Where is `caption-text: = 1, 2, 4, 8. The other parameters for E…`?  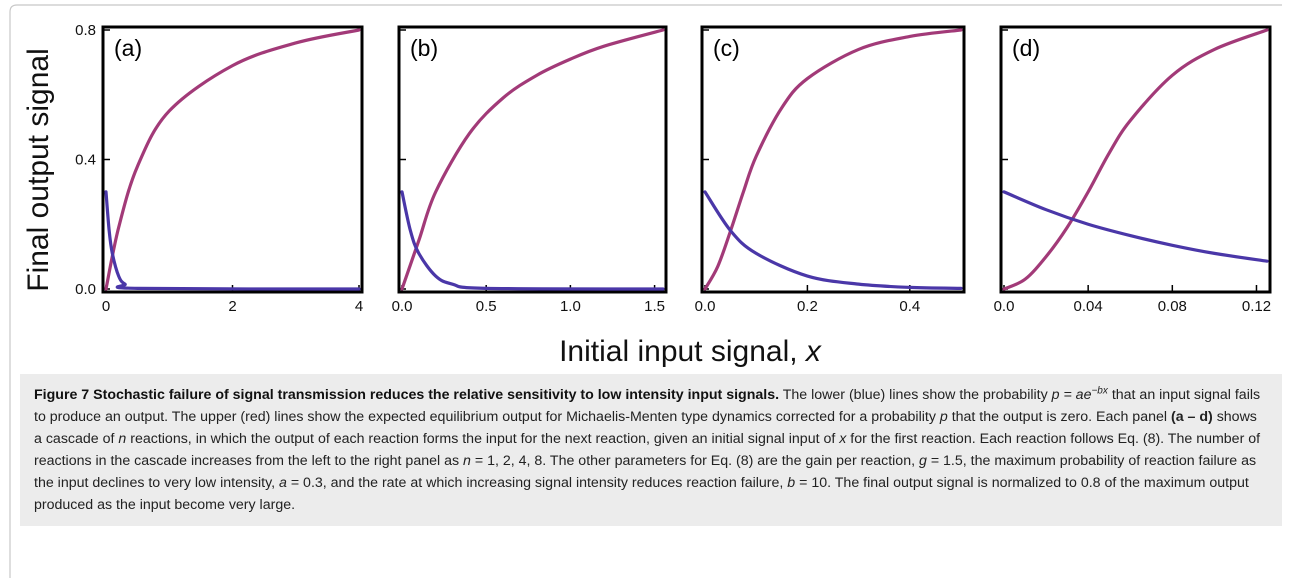
caption-text: = 1, 2, 4, 8. The other parameters for E… is located at coordinates (694, 461).